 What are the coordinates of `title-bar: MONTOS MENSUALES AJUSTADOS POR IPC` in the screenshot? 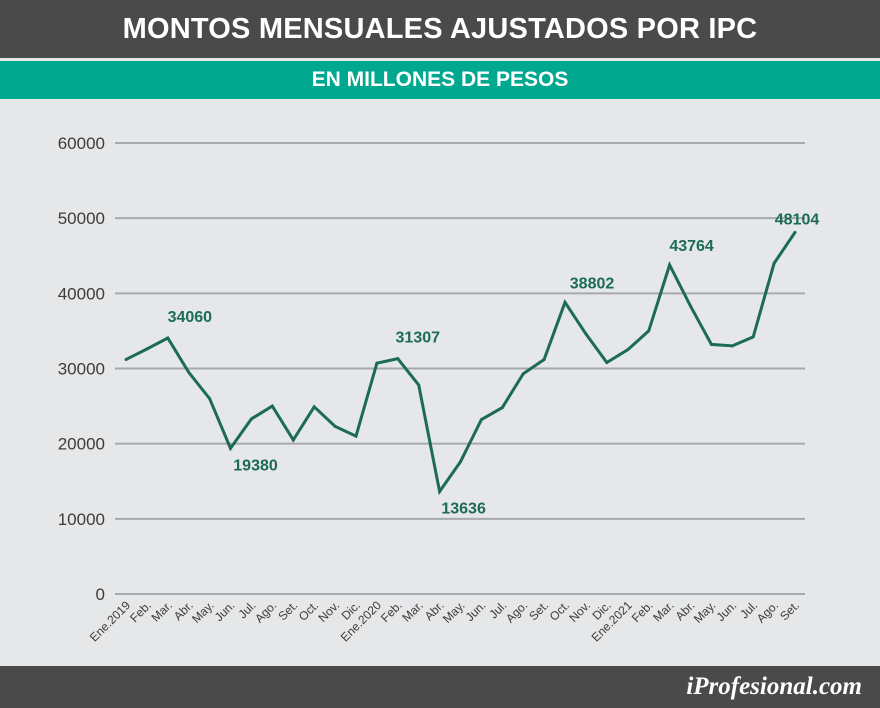 It's located at (440, 29).